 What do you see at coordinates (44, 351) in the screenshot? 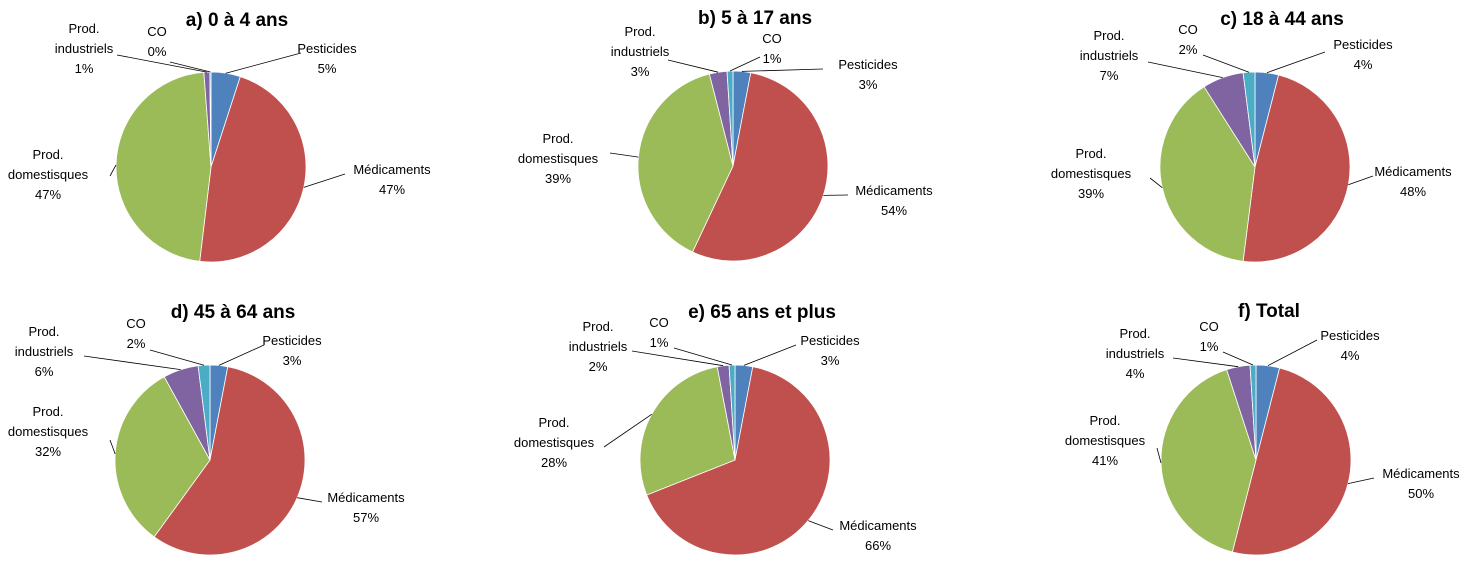
I see `data-label-prod-industriels: Prod. industriels 6%` at bounding box center [44, 351].